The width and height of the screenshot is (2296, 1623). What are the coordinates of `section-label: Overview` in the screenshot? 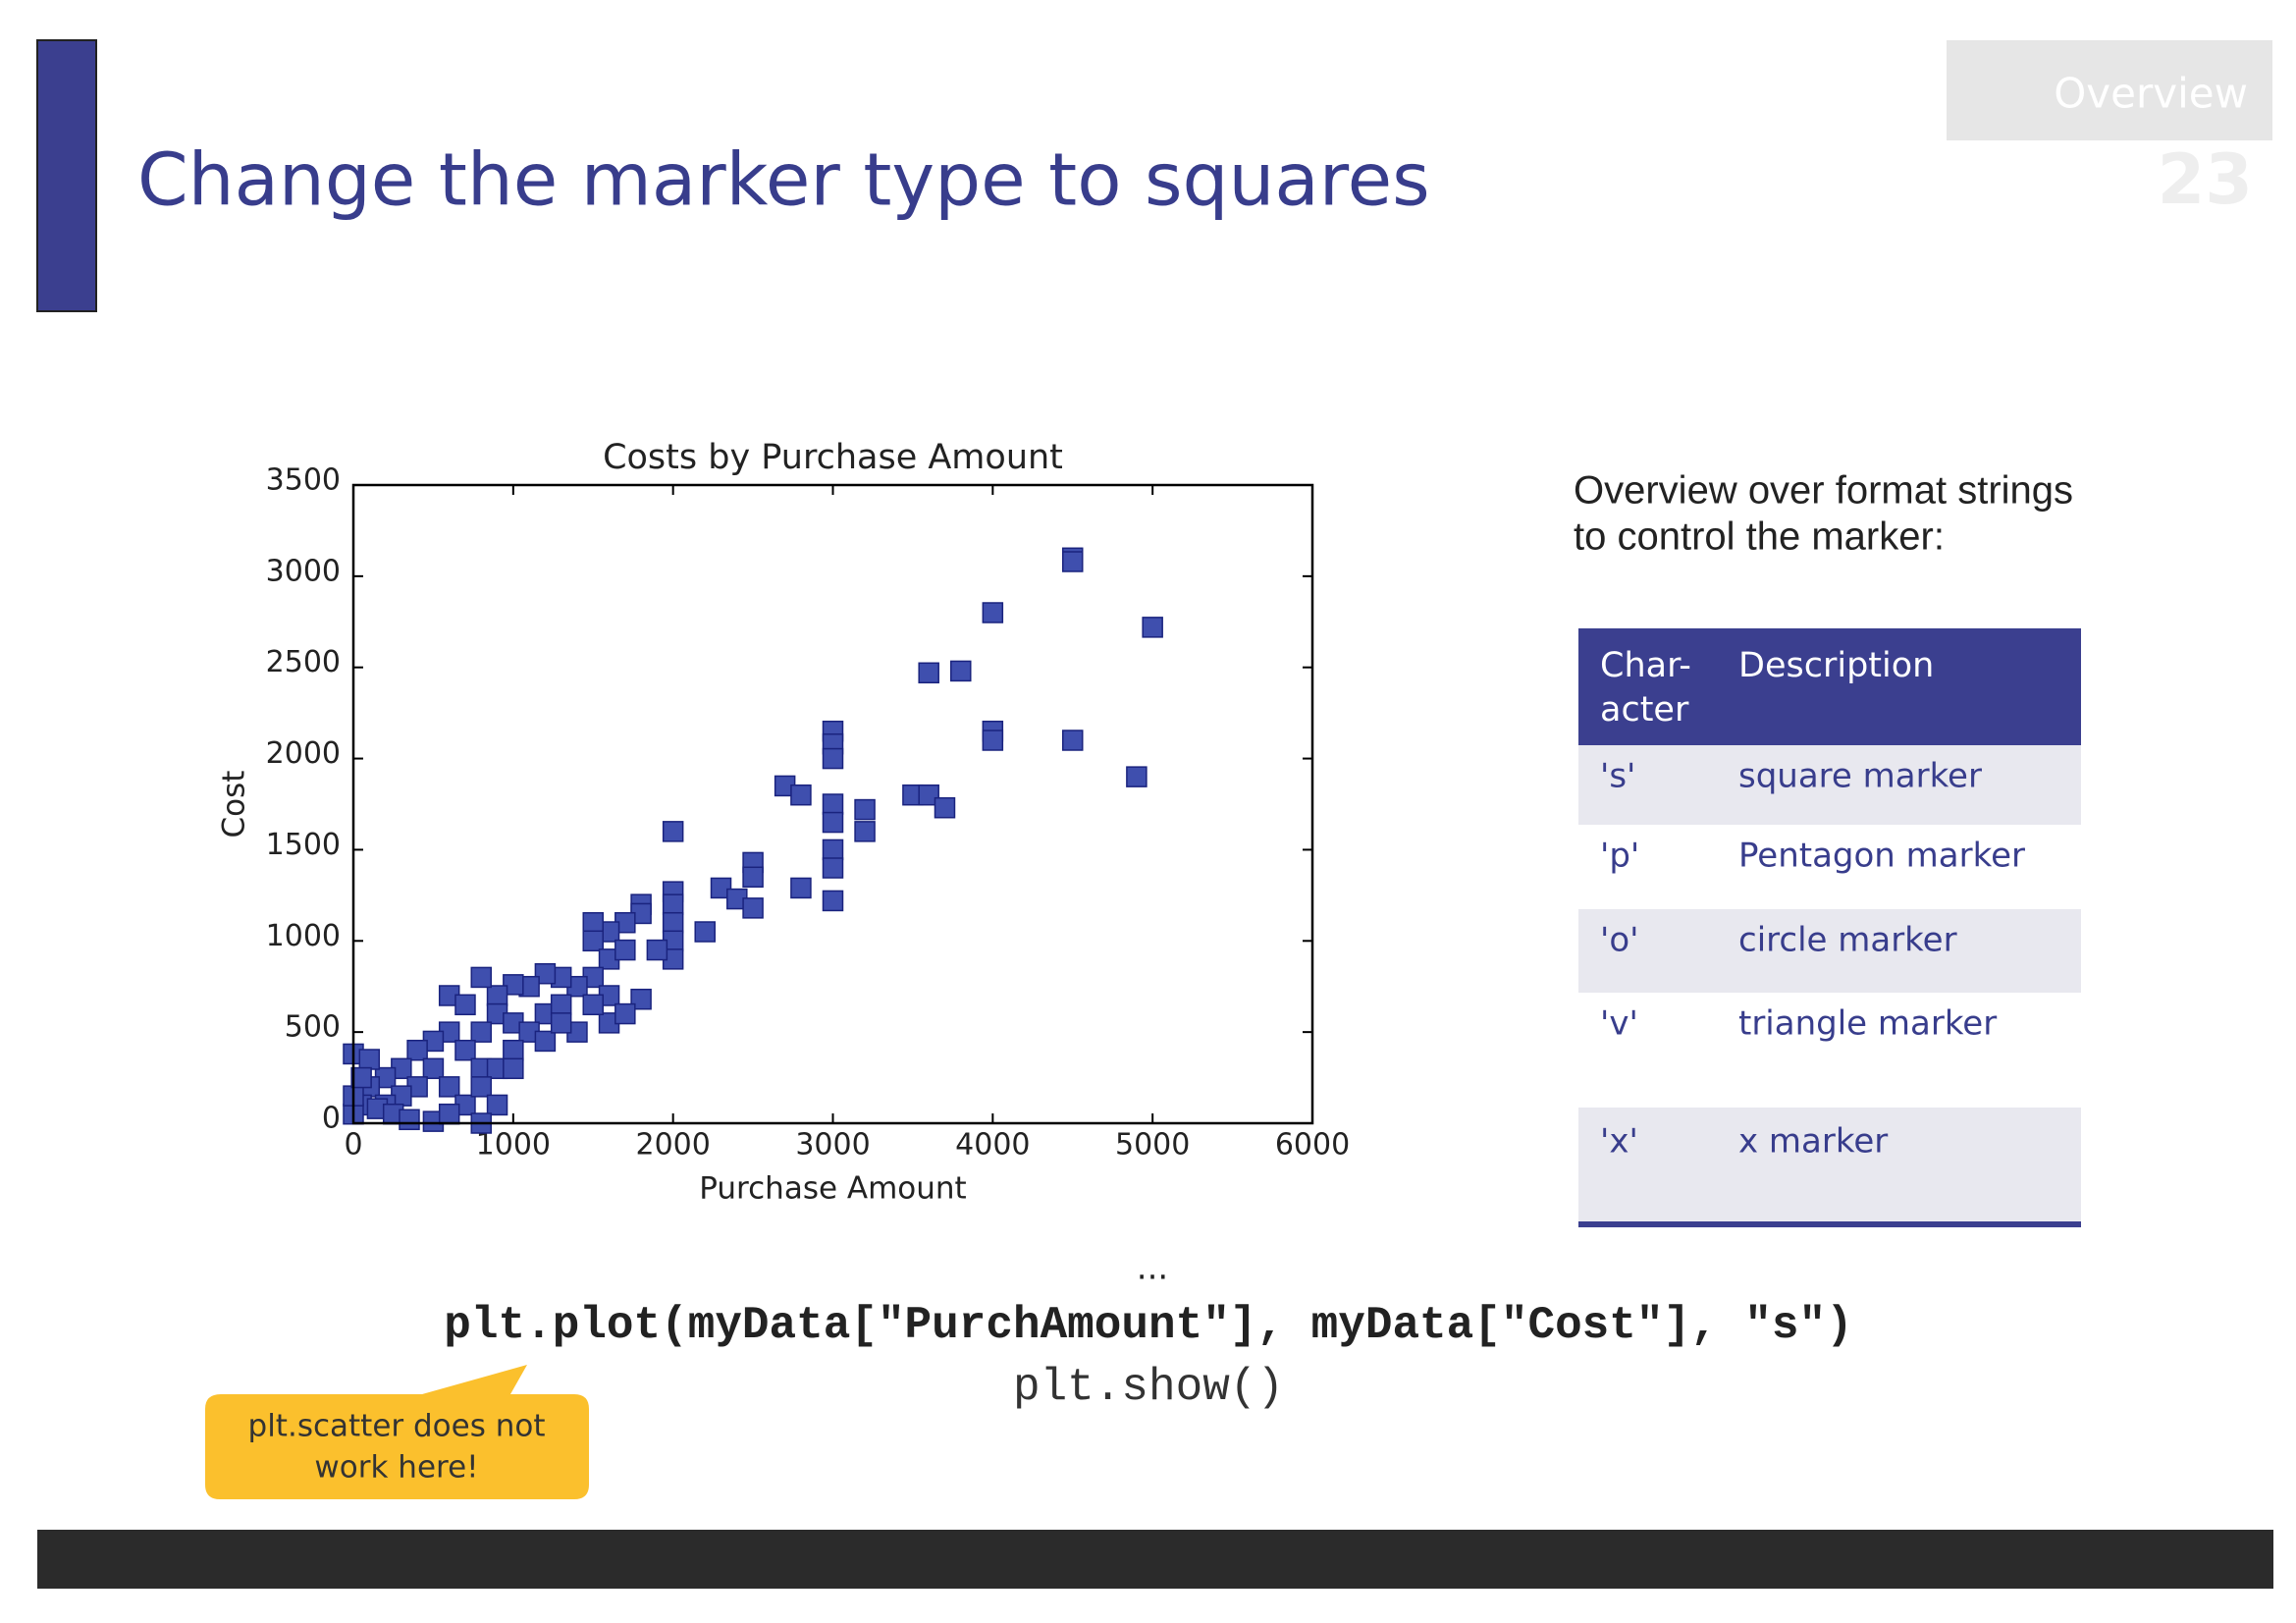 It's located at (2151, 94).